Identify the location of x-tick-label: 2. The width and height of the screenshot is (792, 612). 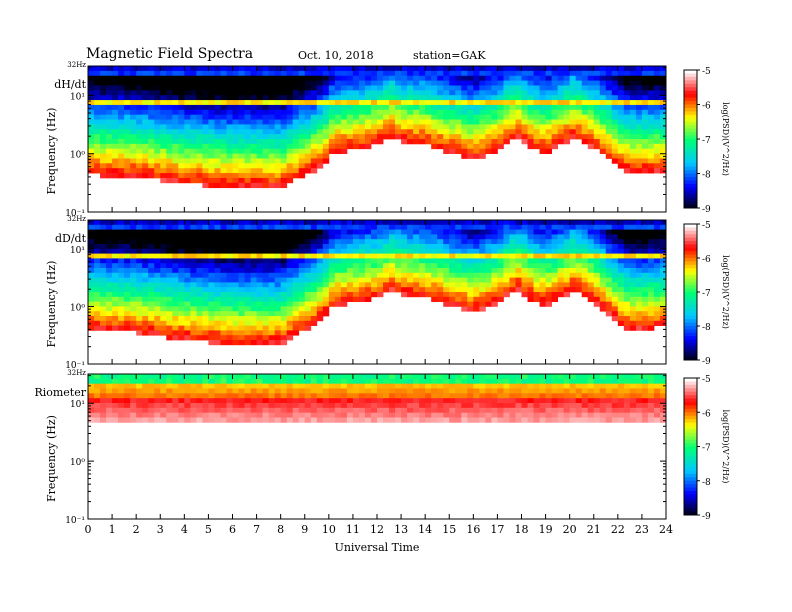
(136, 529).